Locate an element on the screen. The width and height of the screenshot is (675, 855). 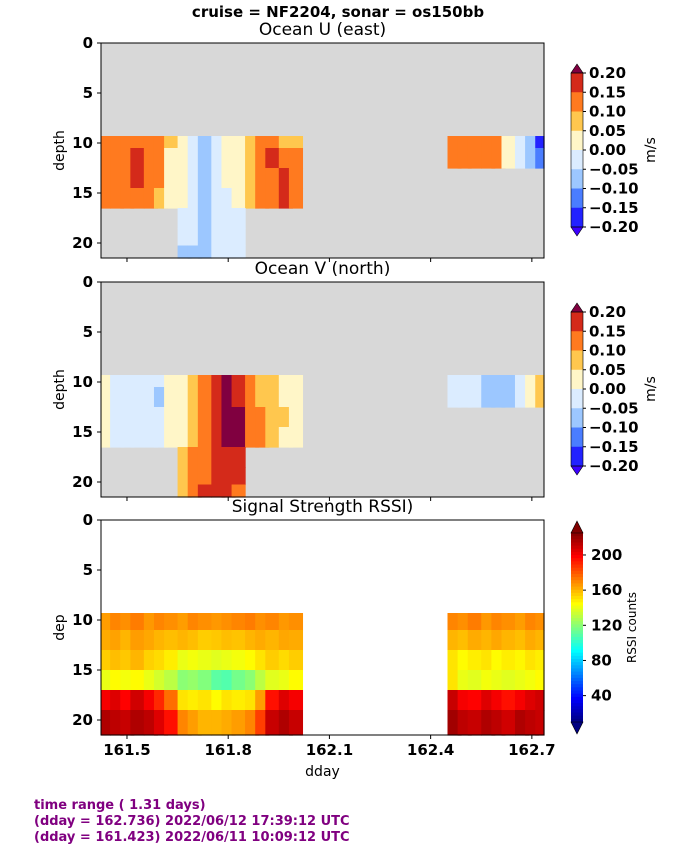
y-tick-label: 15 is located at coordinates (82, 432).